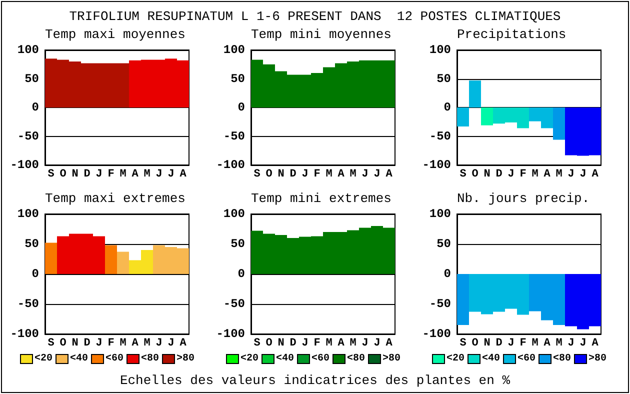 Image resolution: width=630 pixels, height=394 pixels. What do you see at coordinates (115, 34) in the screenshot?
I see `chart-title: Temp maxi moyennes` at bounding box center [115, 34].